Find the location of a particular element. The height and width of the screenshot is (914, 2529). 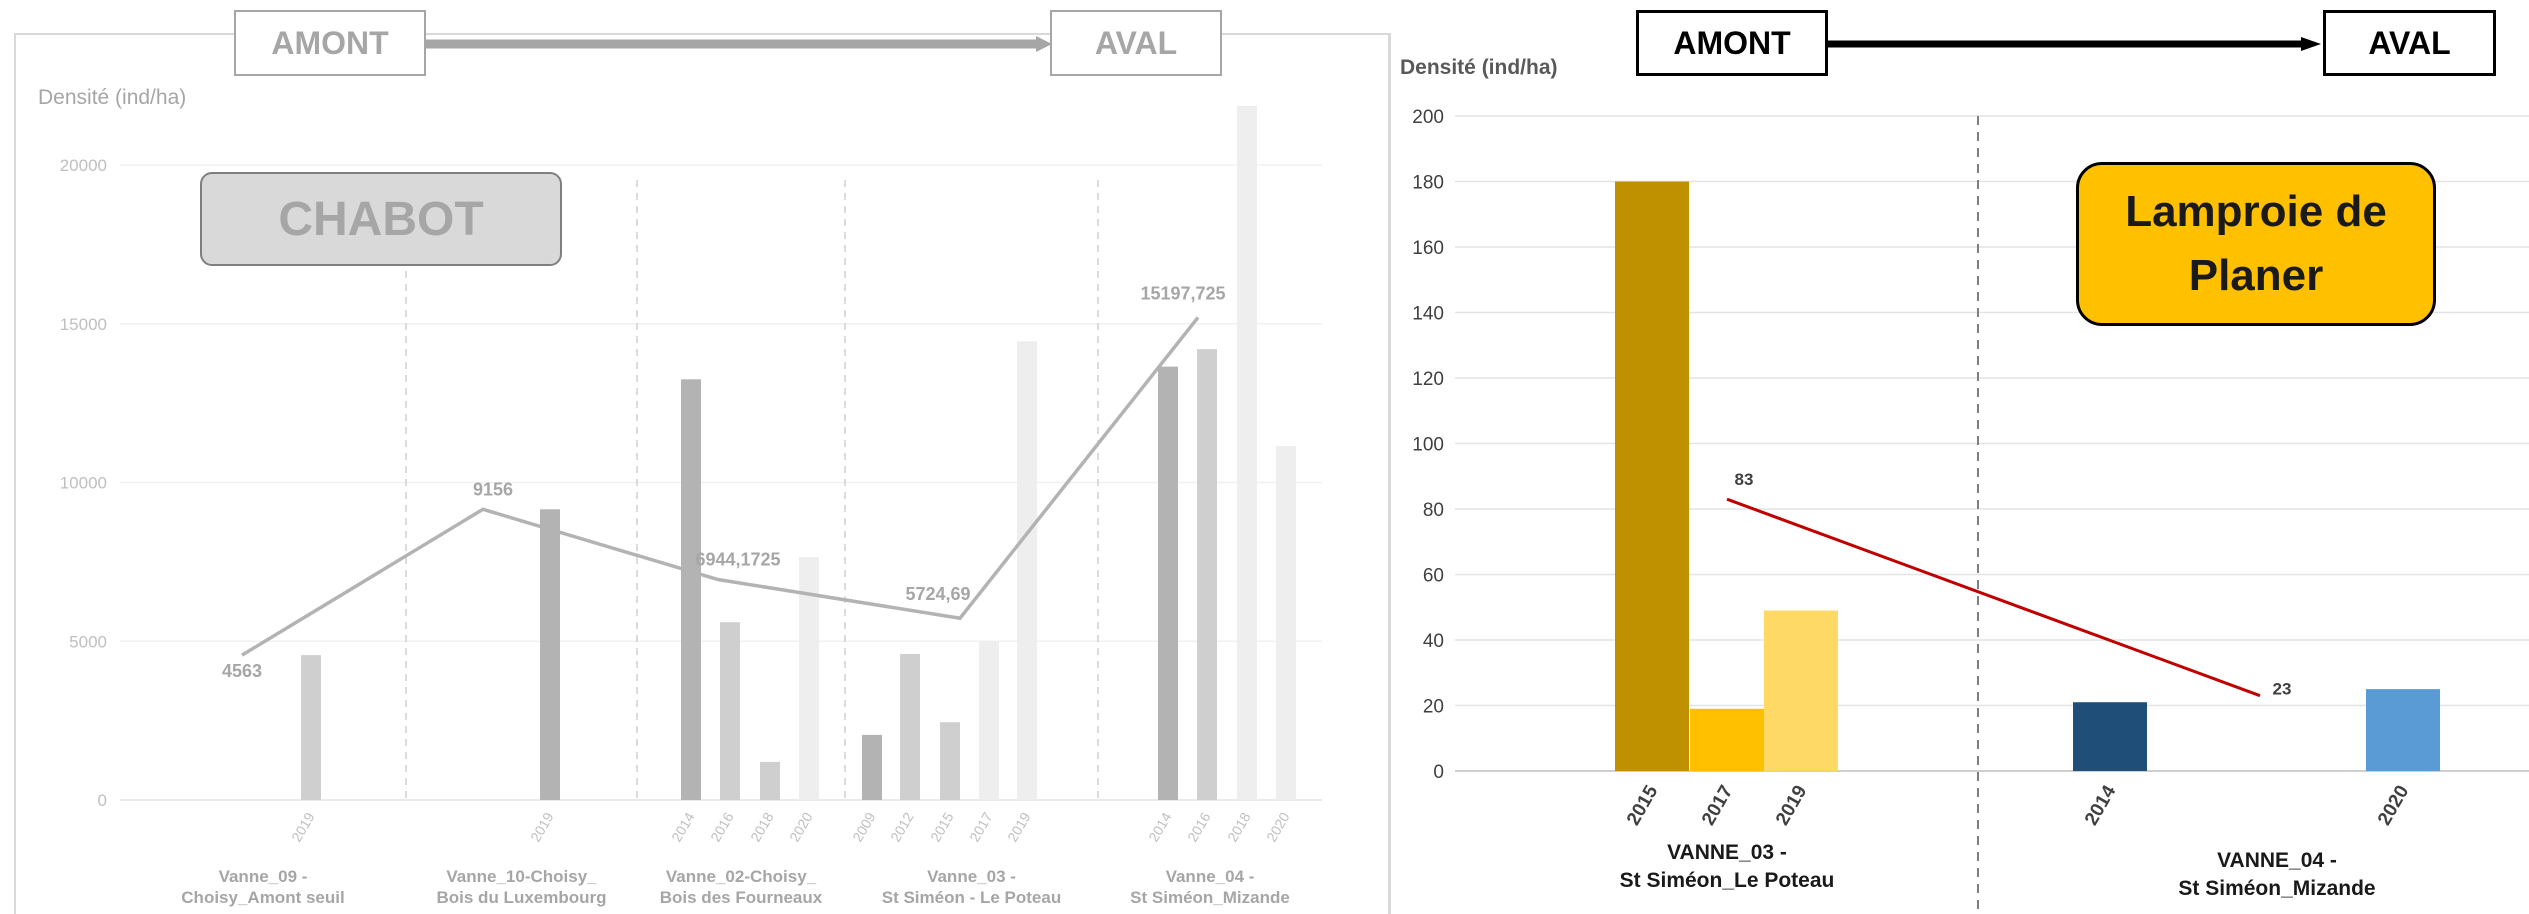

x-tick-label: 2012 is located at coordinates (902, 826).